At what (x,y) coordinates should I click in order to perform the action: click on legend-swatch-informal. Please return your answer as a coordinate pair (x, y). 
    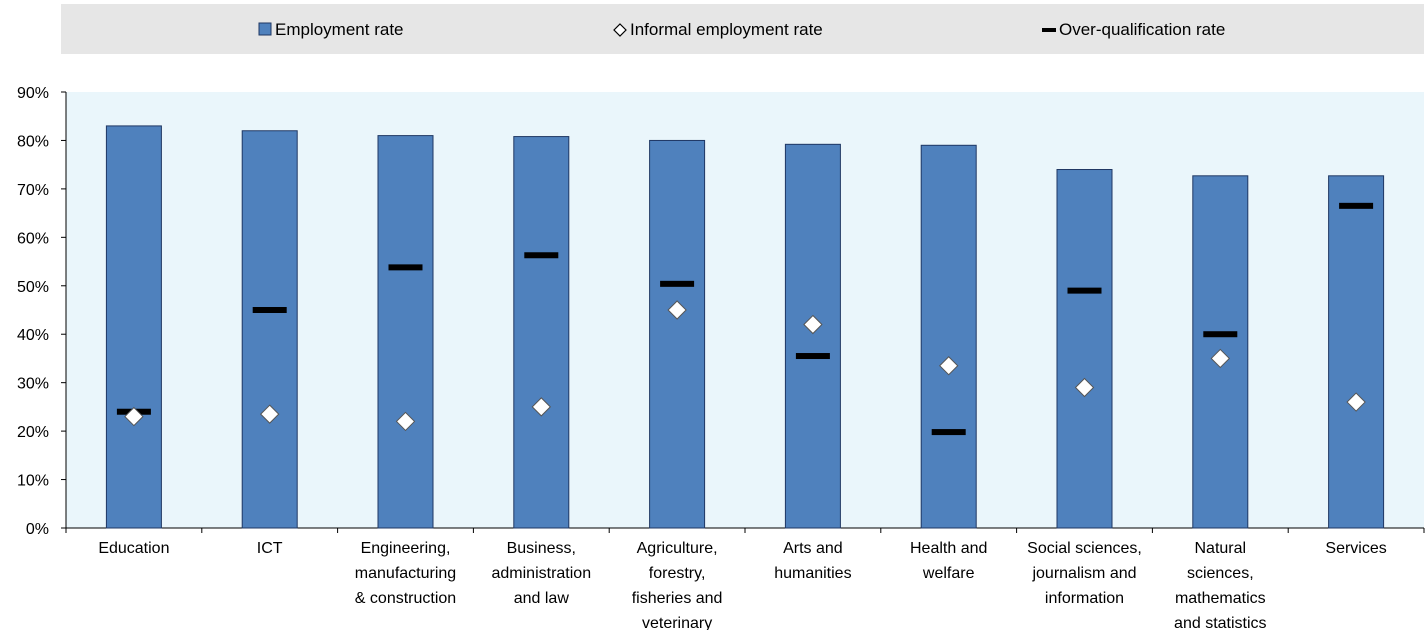
    Looking at the image, I should click on (620, 30).